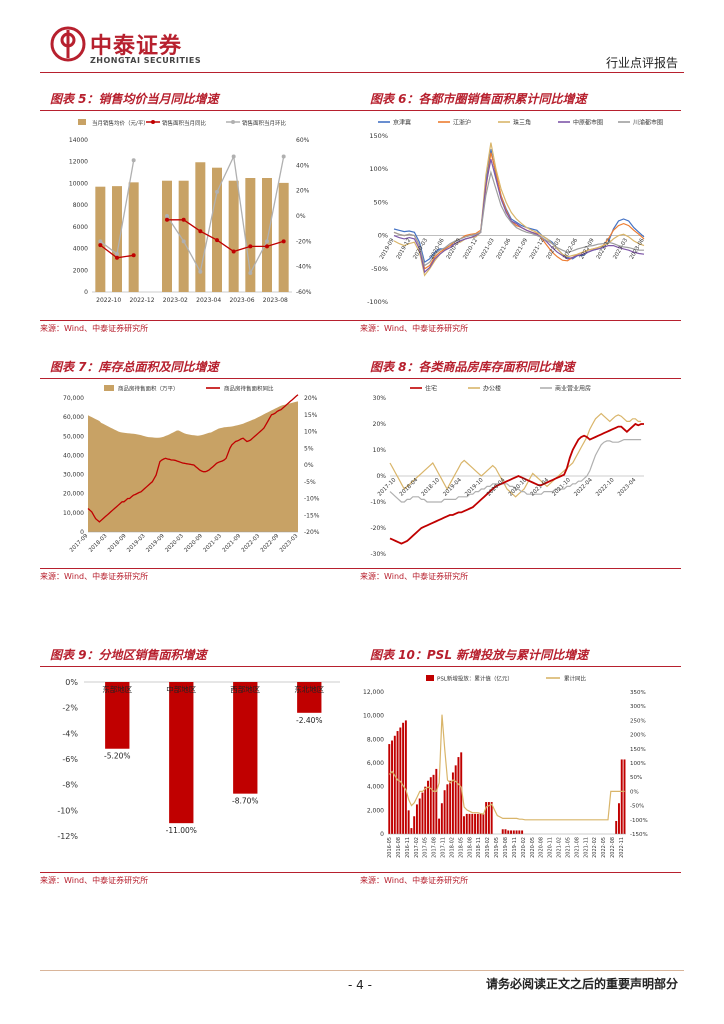 The image size is (724, 1024). I want to click on y-left-tick: 70,000, so click(73, 398).